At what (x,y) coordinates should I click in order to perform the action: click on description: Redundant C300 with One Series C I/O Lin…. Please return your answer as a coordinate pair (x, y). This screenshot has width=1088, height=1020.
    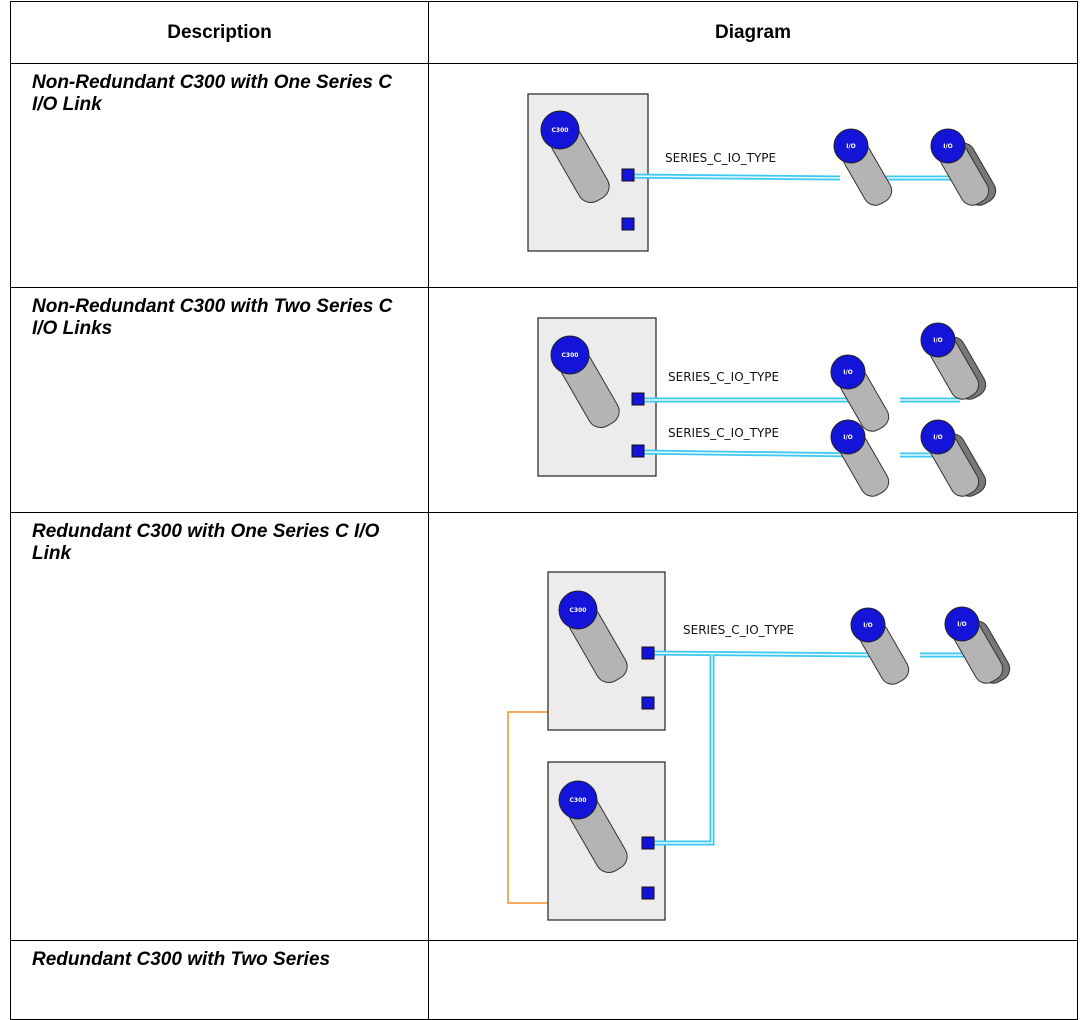
    Looking at the image, I should click on (206, 542).